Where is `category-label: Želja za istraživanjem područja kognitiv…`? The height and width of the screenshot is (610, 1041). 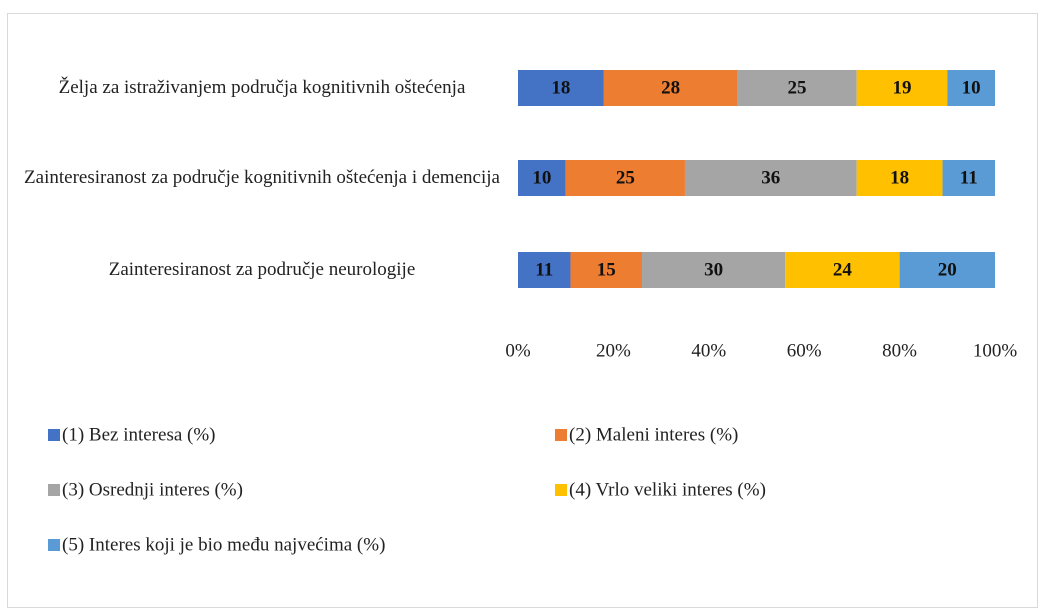 category-label: Želja za istraživanjem područja kognitiv… is located at coordinates (262, 87).